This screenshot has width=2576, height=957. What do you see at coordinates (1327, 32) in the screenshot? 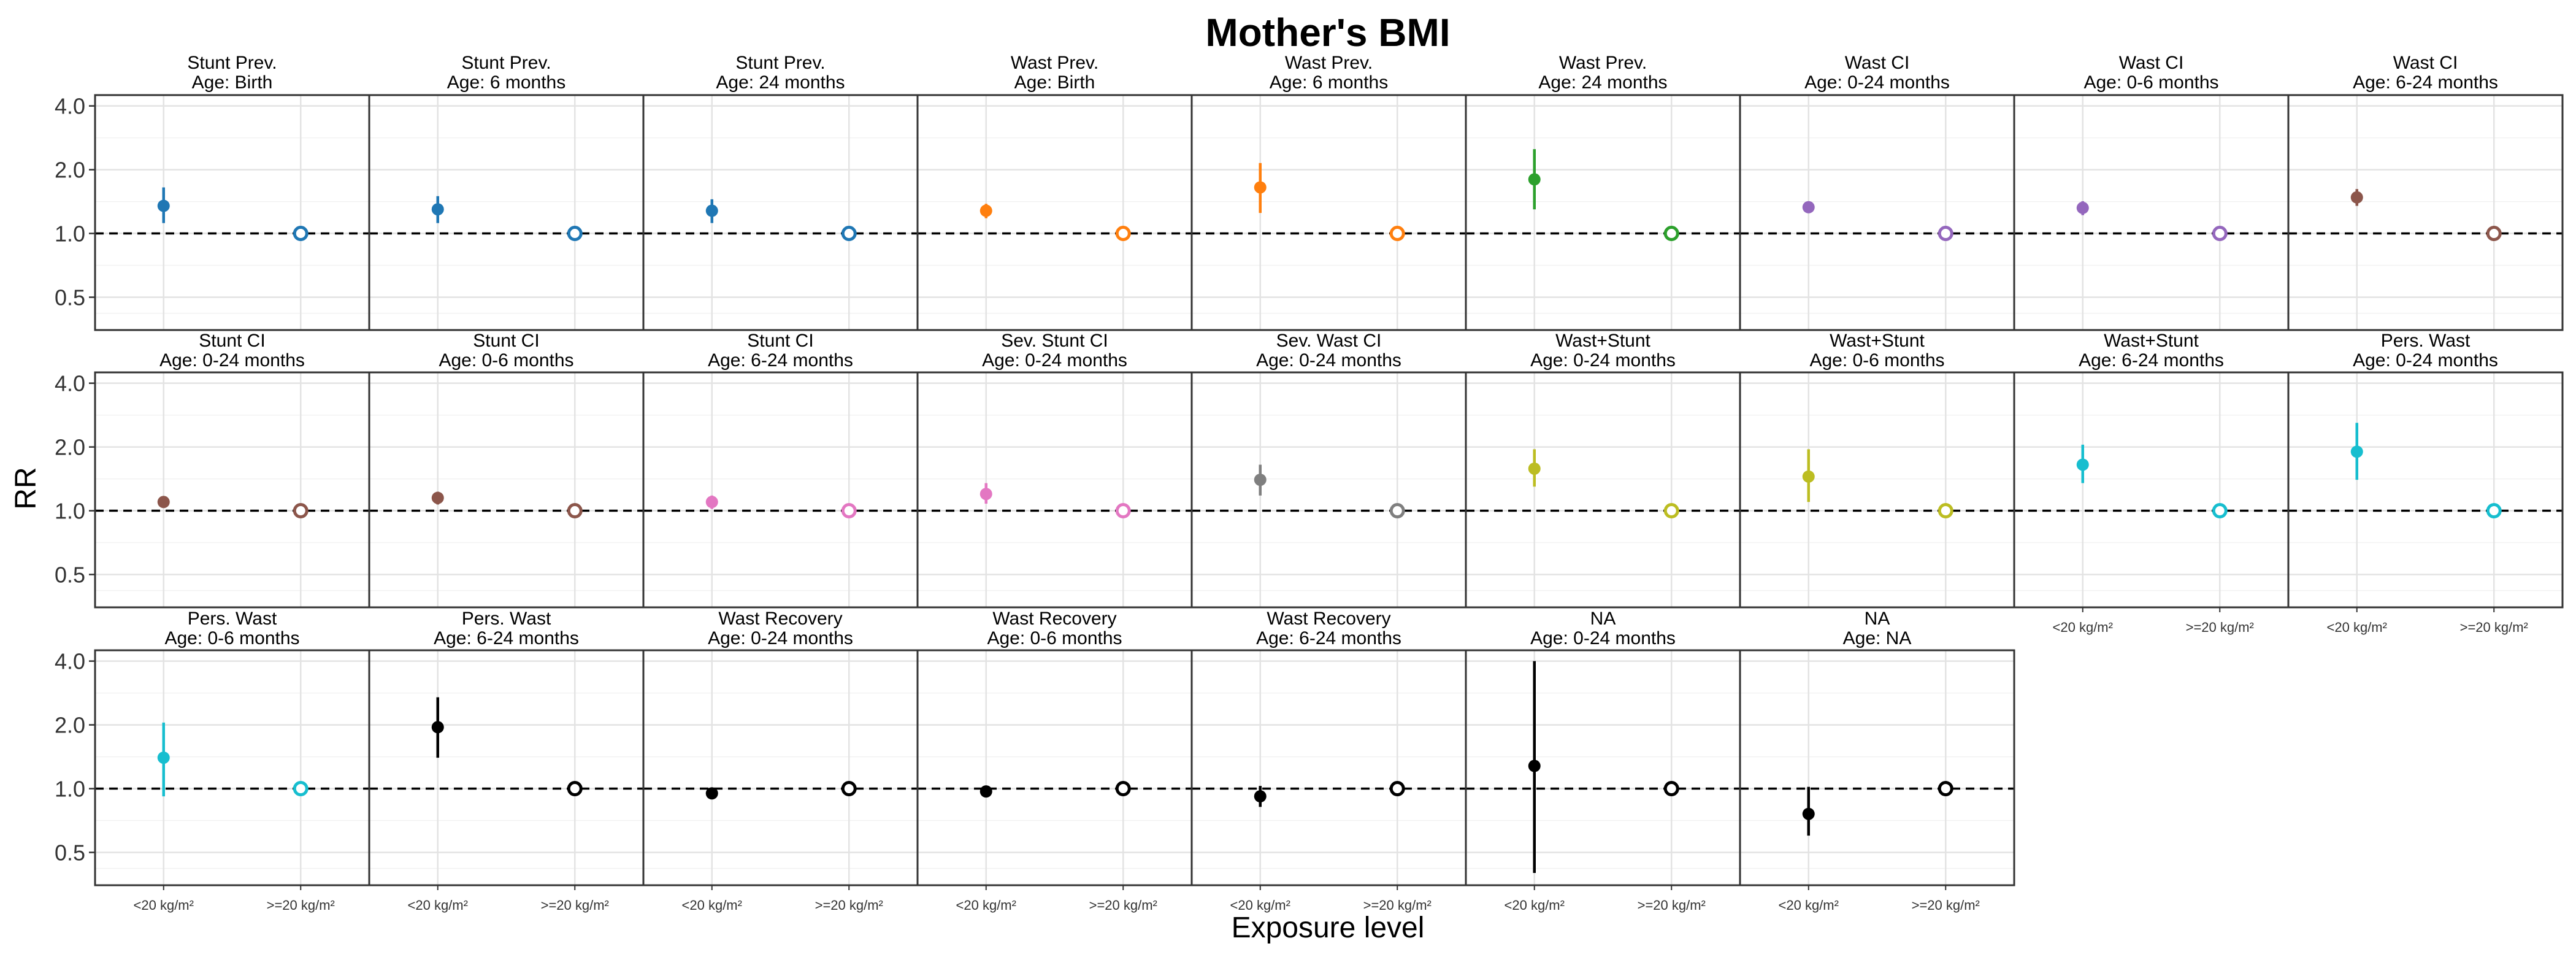
I see `chart-title: Mother's BMI` at bounding box center [1327, 32].